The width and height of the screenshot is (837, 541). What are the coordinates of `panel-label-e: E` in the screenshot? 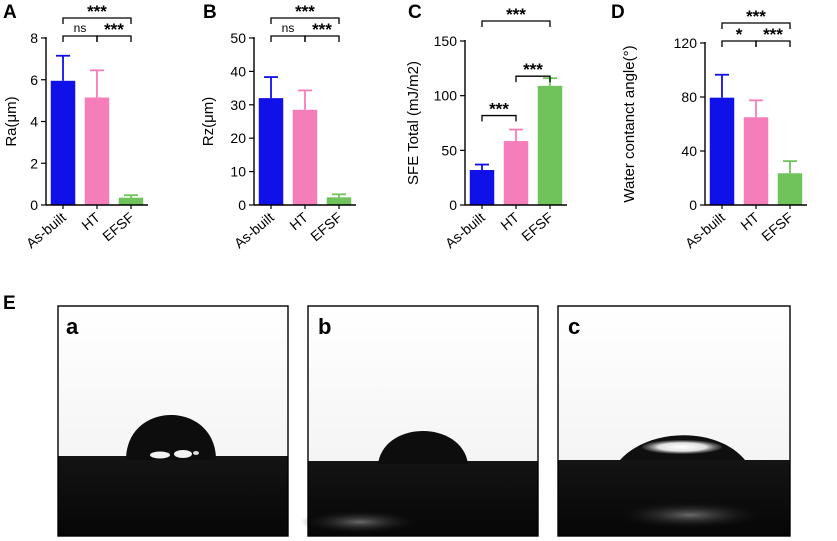 It's located at (9, 303).